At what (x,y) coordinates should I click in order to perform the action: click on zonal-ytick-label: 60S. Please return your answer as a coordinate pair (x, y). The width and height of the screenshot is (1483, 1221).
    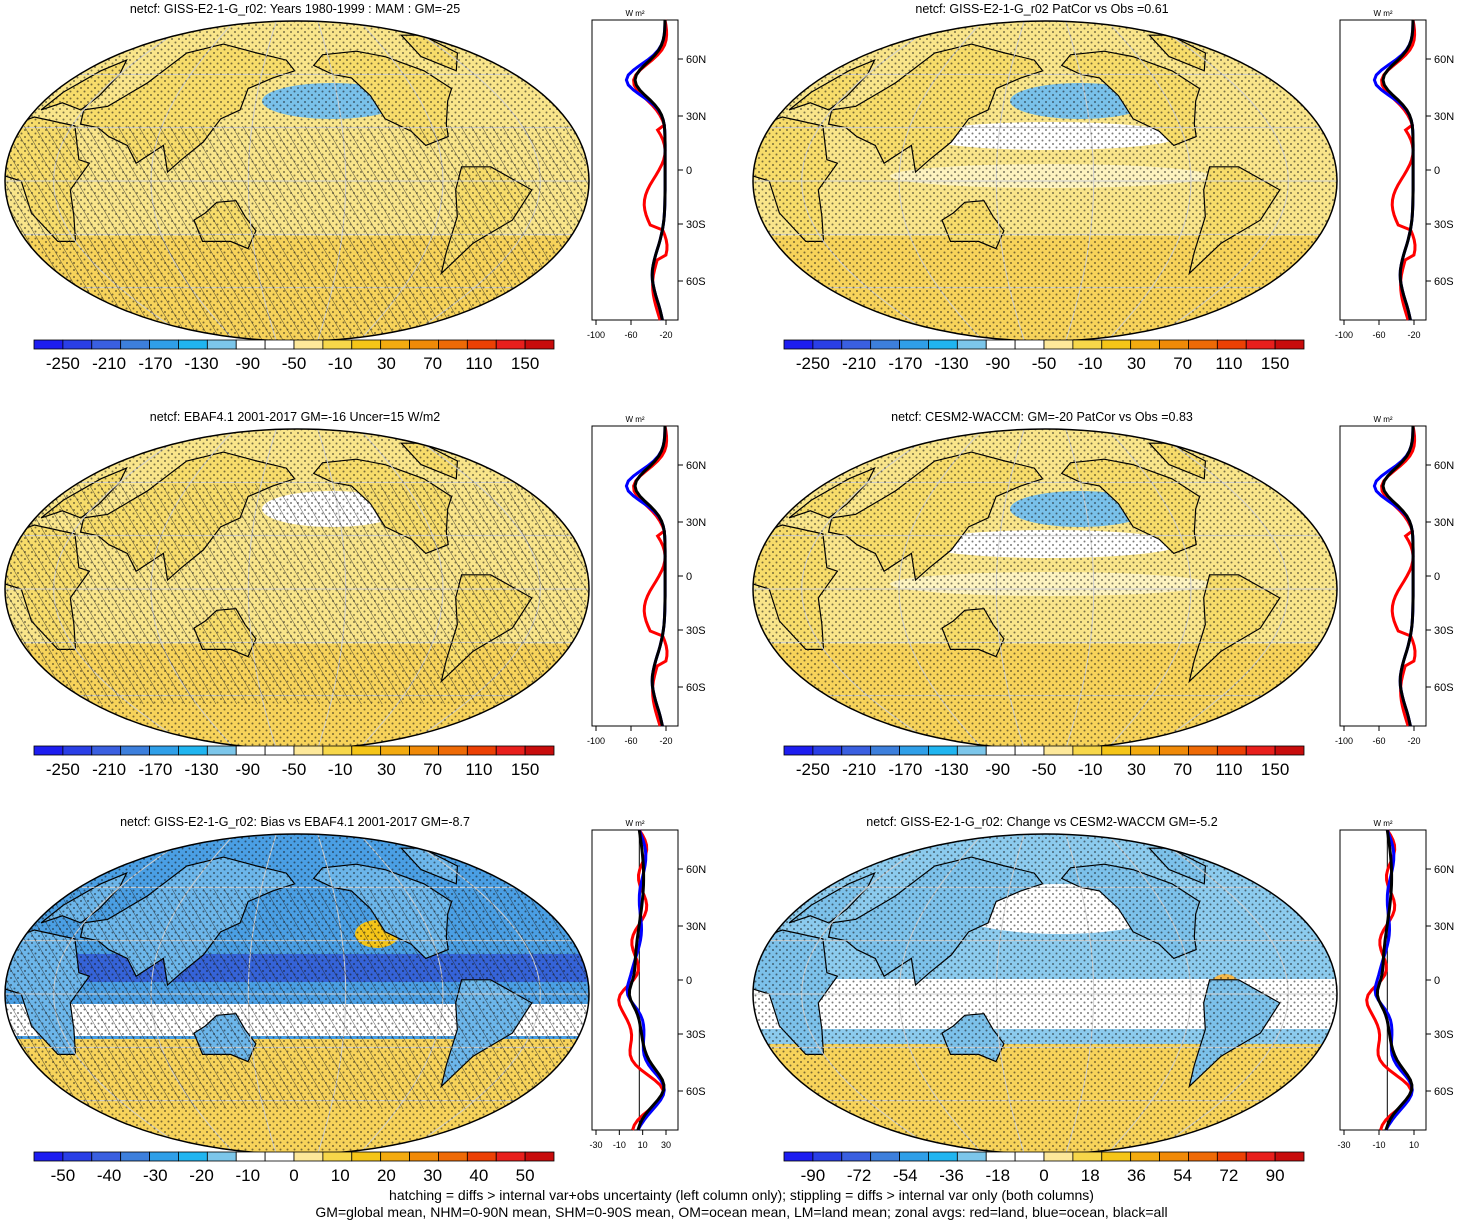
    Looking at the image, I should click on (1444, 1092).